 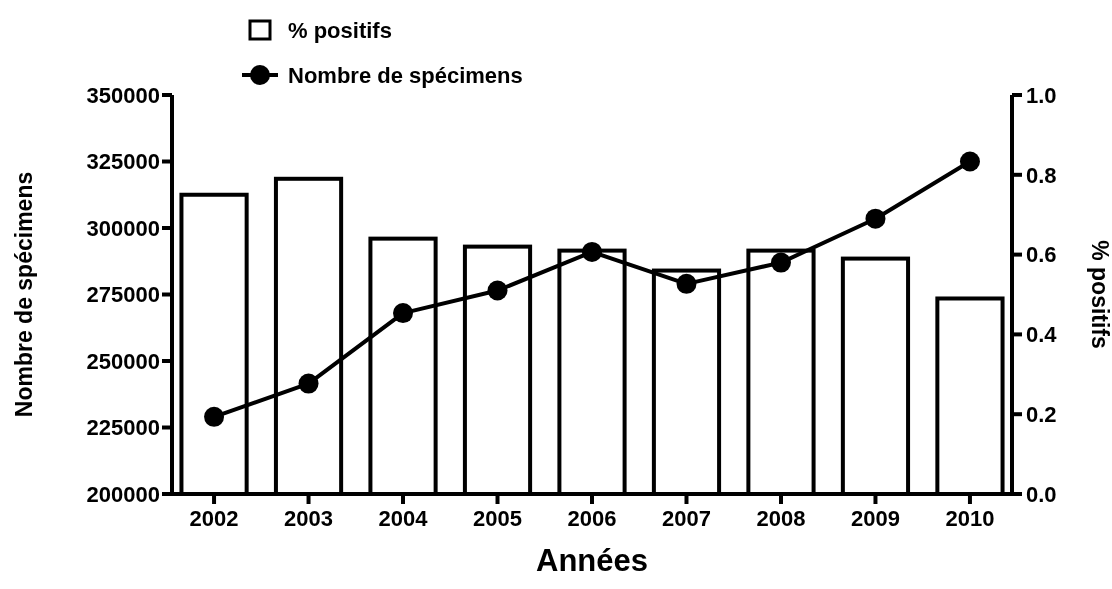 What do you see at coordinates (1041, 414) in the screenshot?
I see `y2-tick-label: 0.2` at bounding box center [1041, 414].